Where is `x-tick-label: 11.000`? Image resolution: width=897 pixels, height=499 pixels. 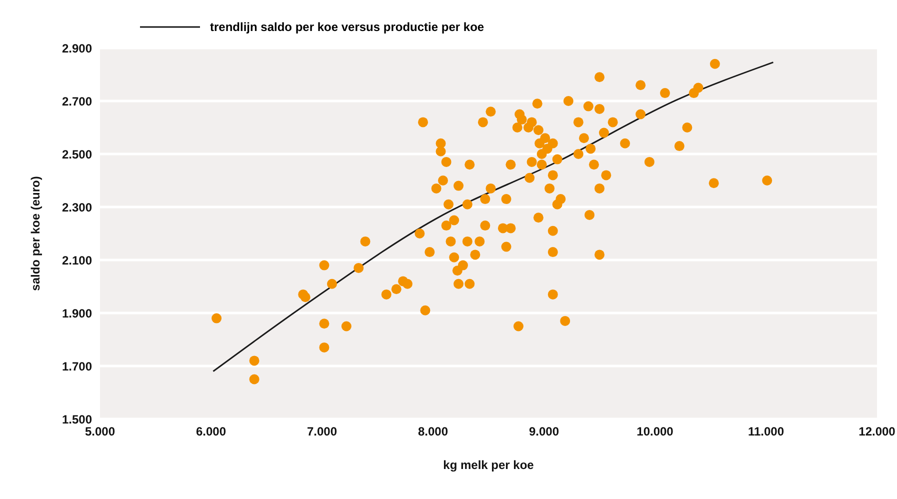 x-tick-label: 11.000 is located at coordinates (766, 431).